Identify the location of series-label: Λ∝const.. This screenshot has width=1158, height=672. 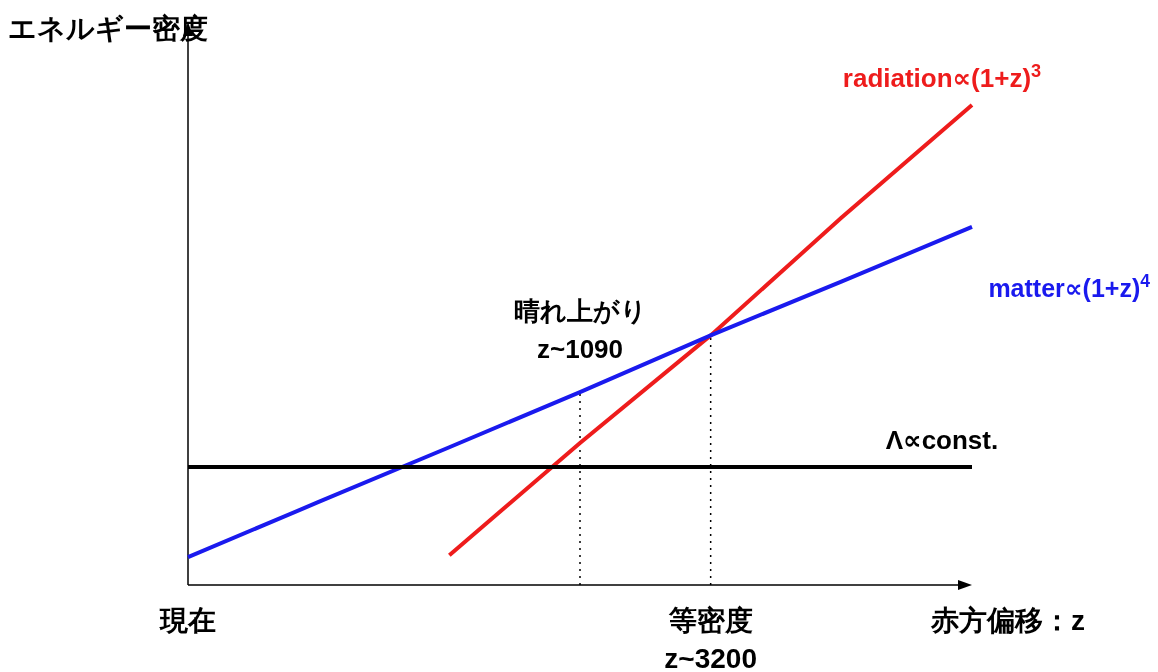
(942, 439).